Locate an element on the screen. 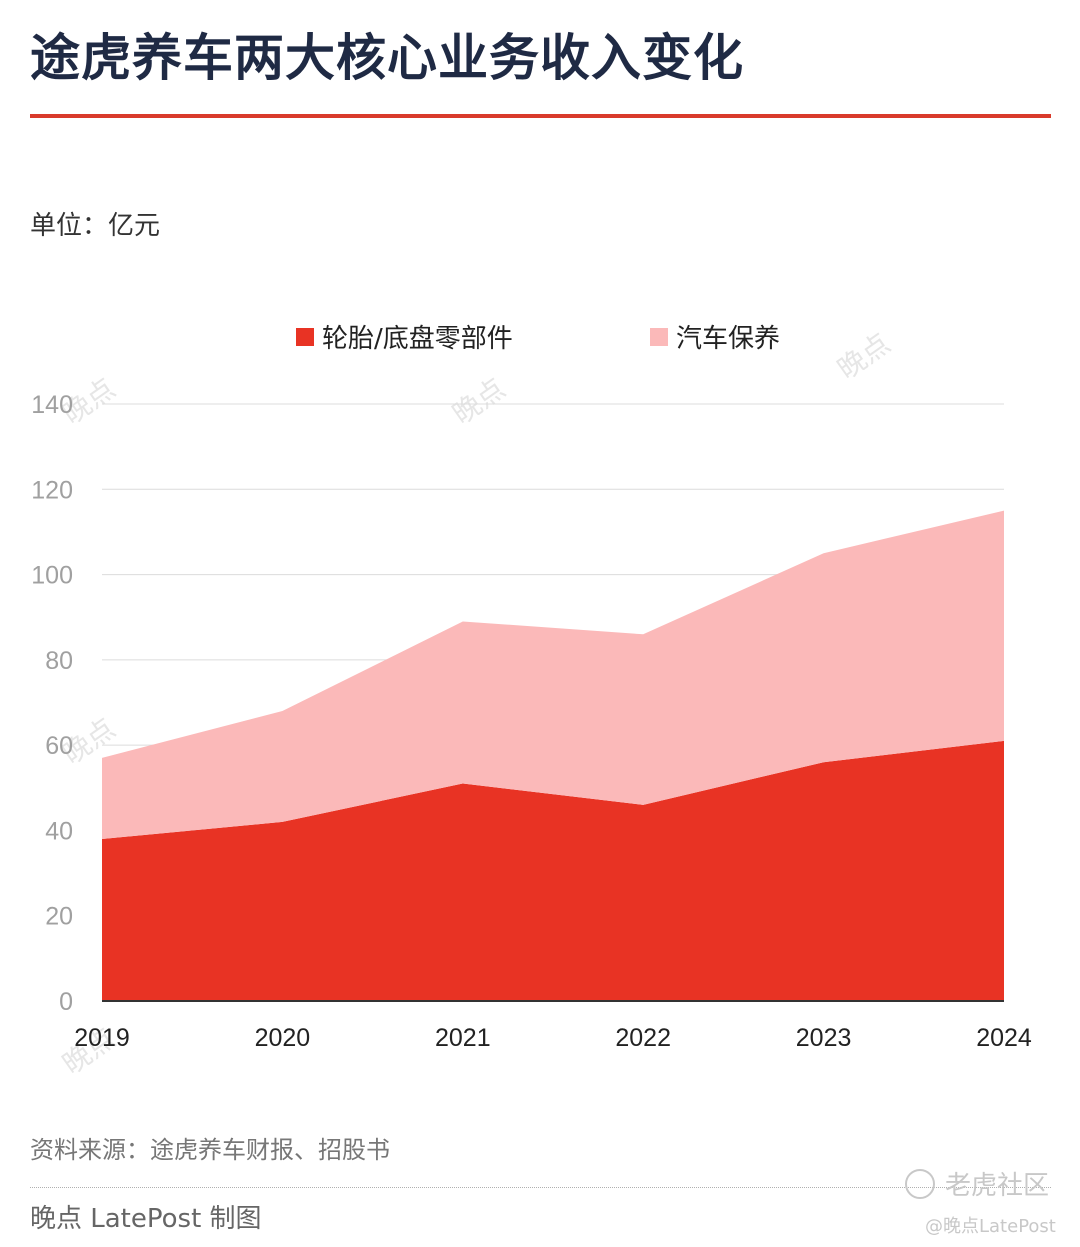 This screenshot has width=1080, height=1247. legend-item-tires: 轮胎/底盘零部件 is located at coordinates (404, 336).